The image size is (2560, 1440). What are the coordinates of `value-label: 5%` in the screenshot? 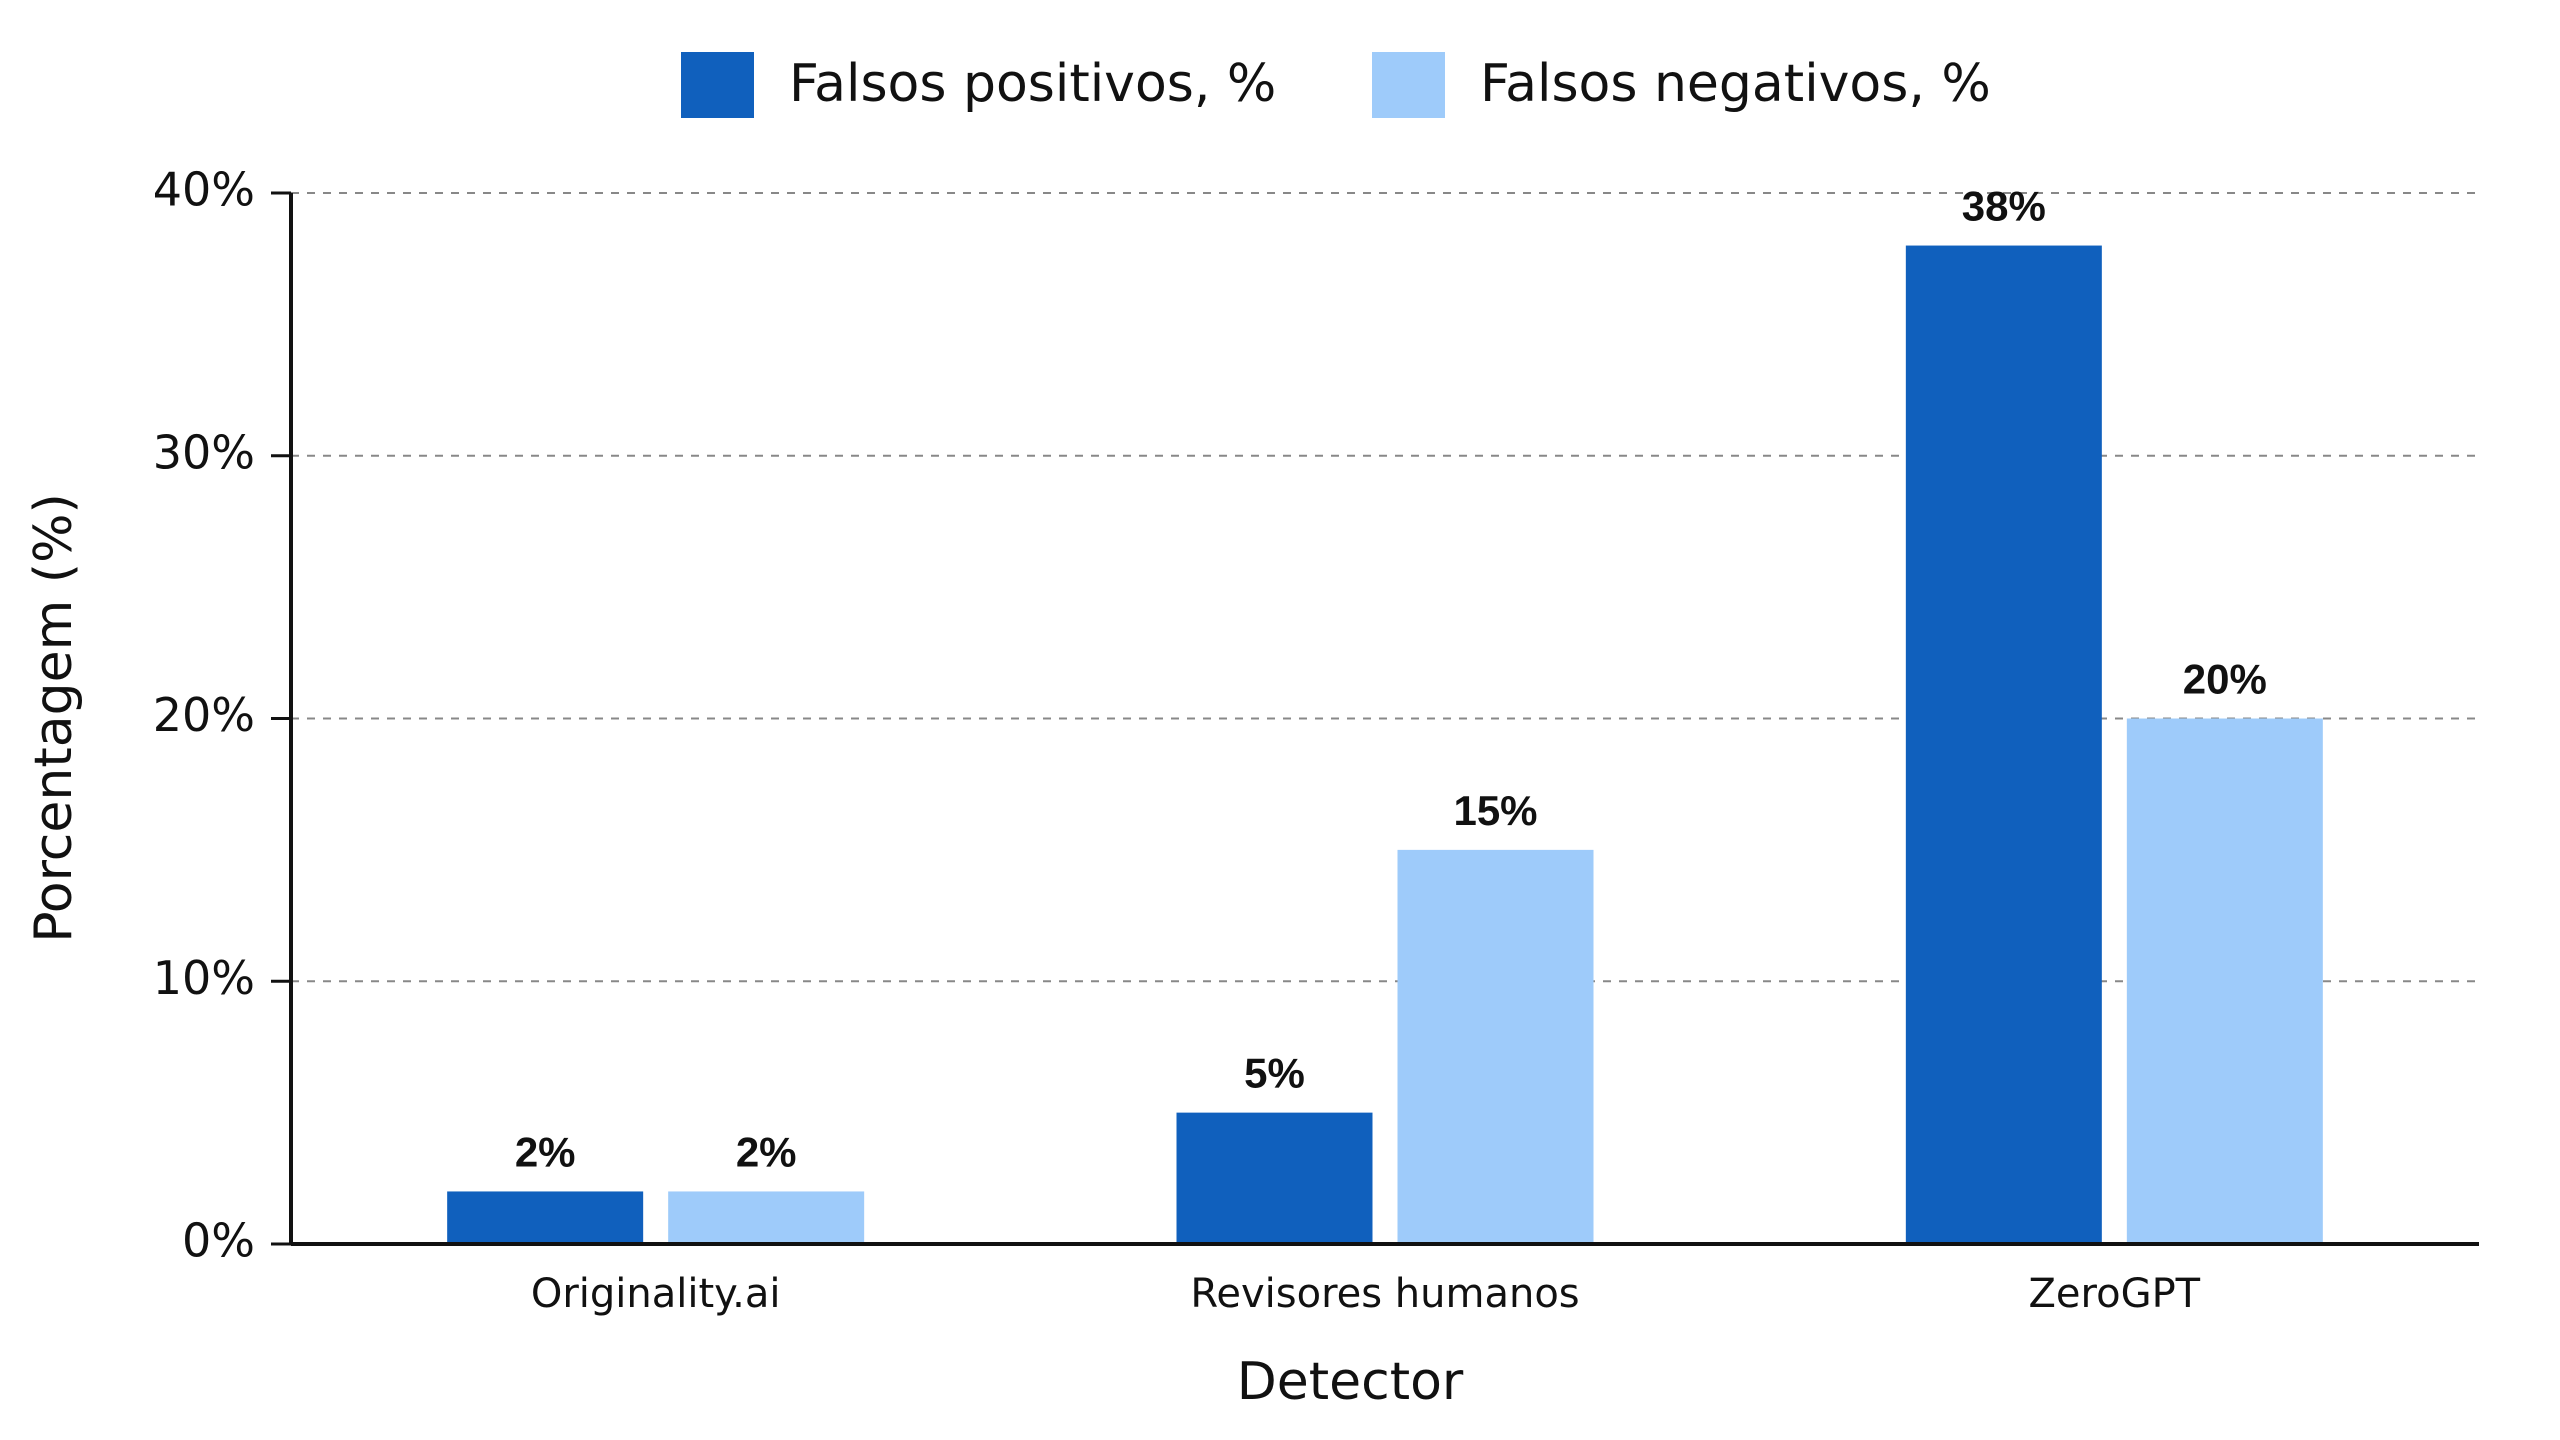 It's located at (1274, 1073).